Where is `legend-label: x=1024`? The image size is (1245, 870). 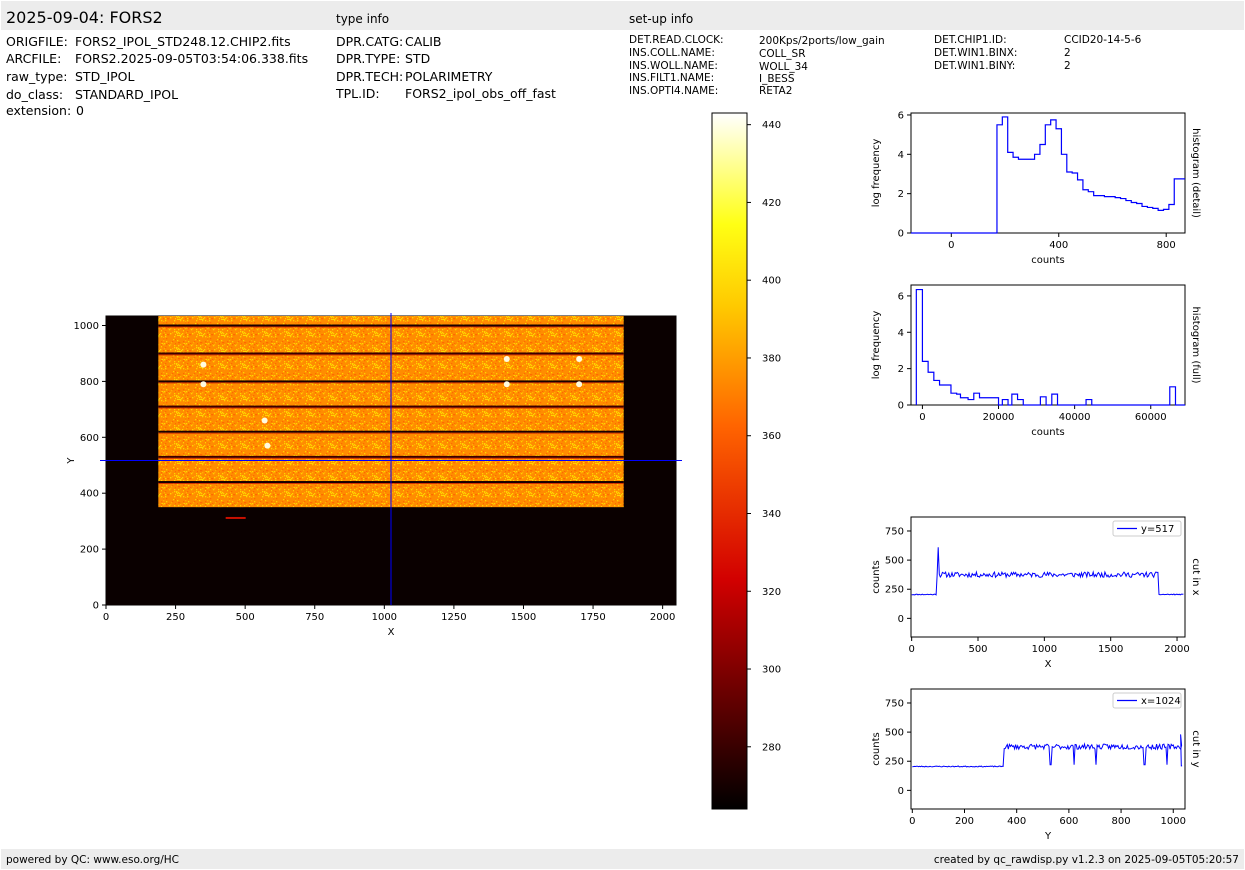
legend-label: x=1024 is located at coordinates (1161, 701).